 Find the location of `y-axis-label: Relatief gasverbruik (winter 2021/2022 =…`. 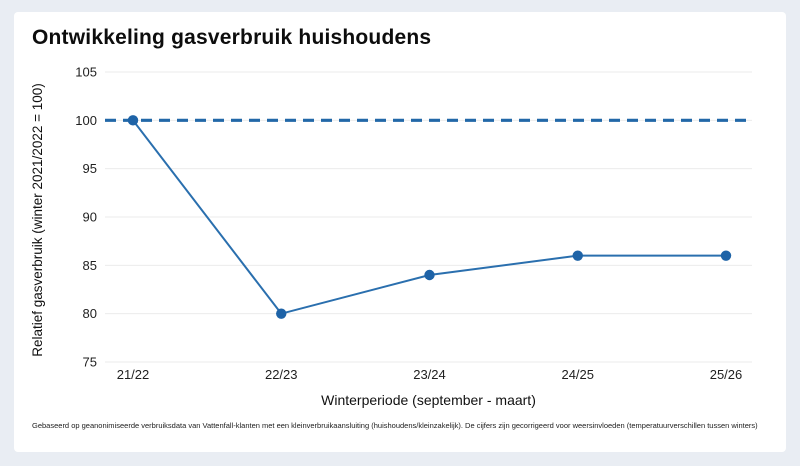

y-axis-label: Relatief gasverbruik (winter 2021/2022 =… is located at coordinates (37, 220).